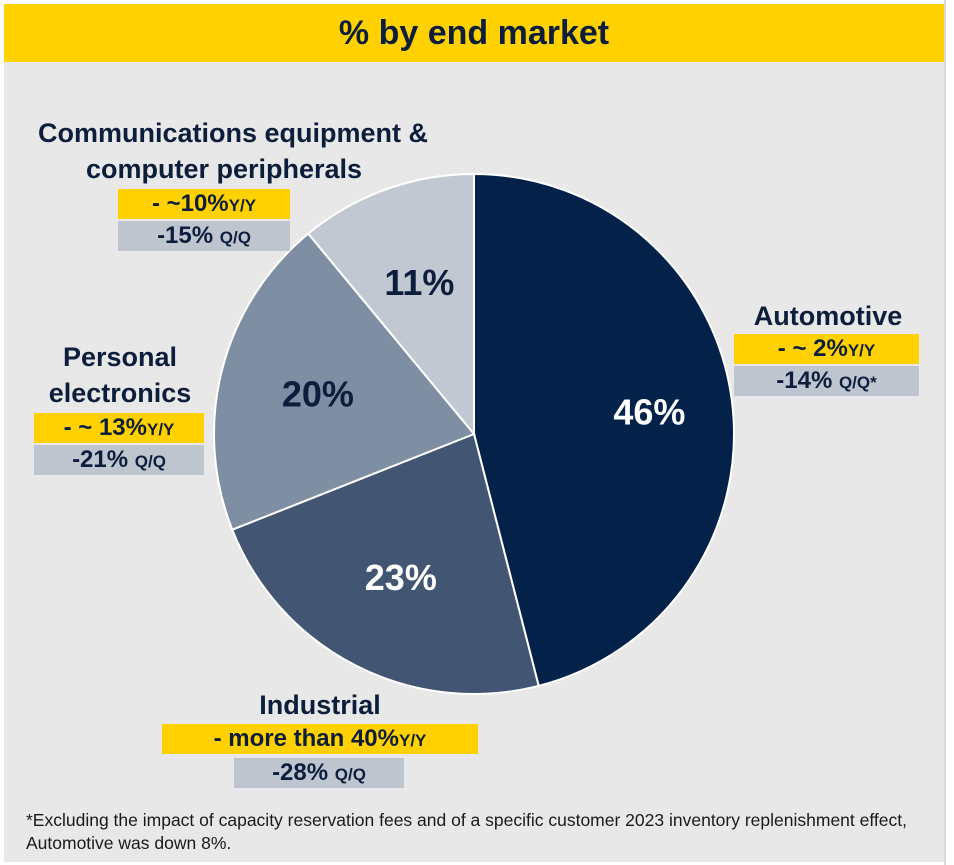 The height and width of the screenshot is (865, 954). I want to click on personal-qq-suffix: Q/Q, so click(150, 461).